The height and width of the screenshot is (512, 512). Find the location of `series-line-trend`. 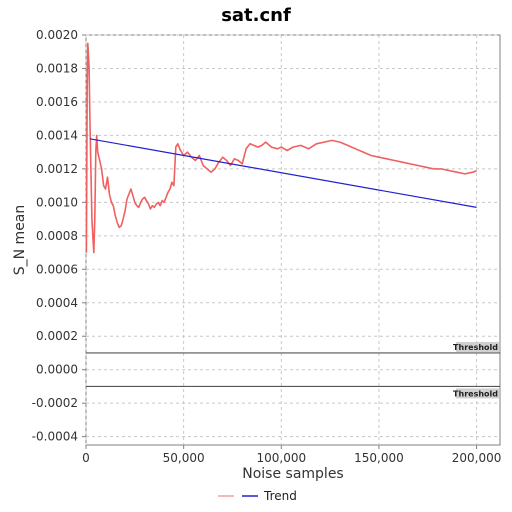

series-line-trend is located at coordinates (283, 173).